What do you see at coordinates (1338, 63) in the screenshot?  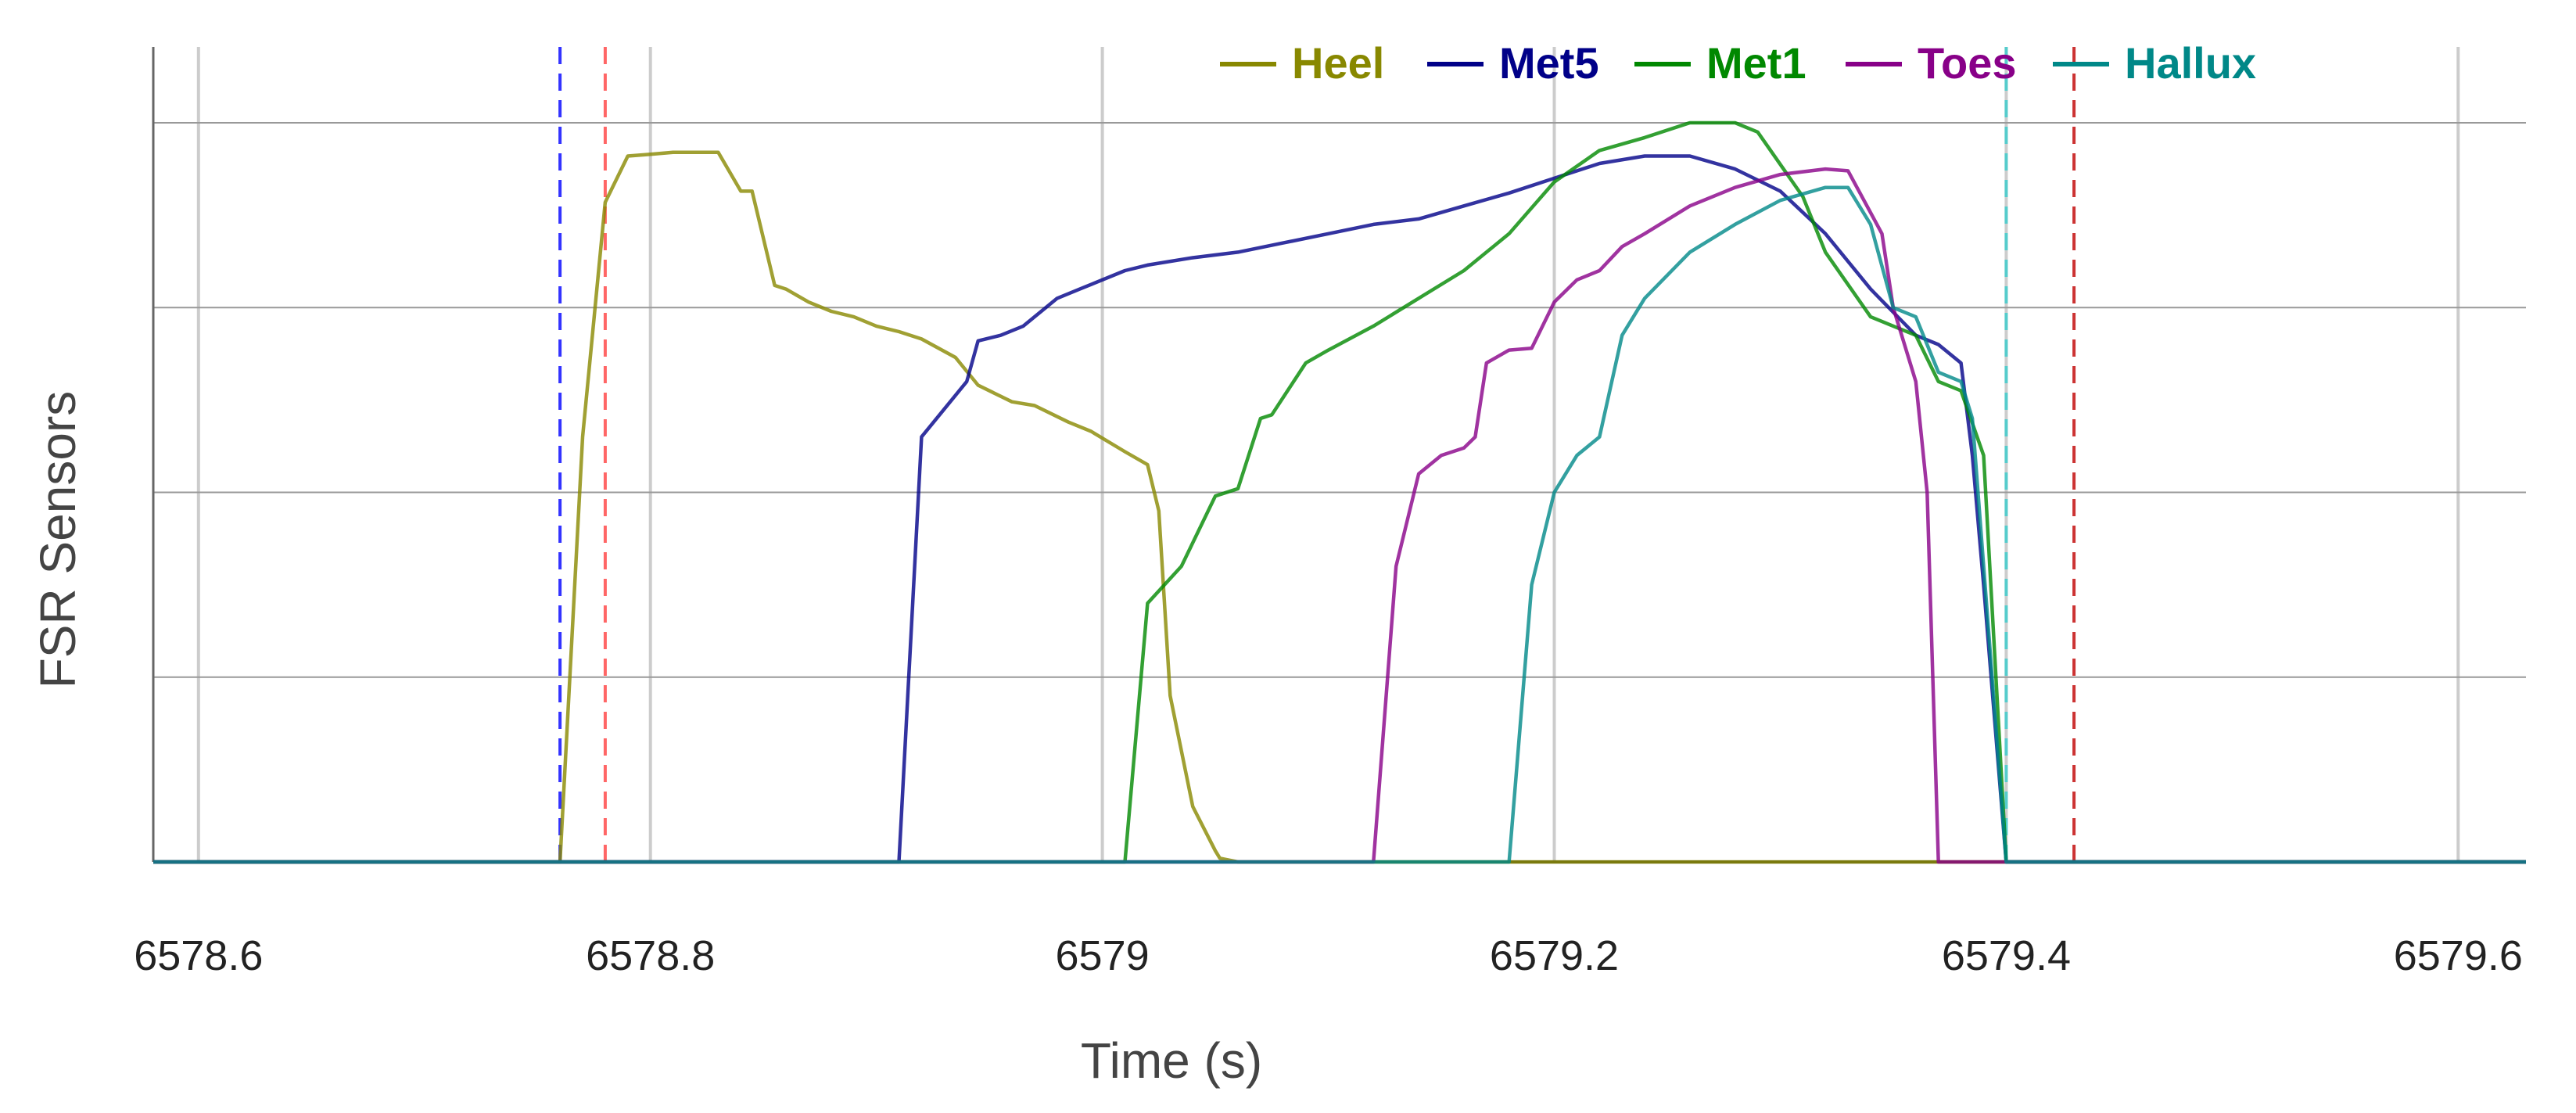 I see `legend-label-heel: Heel` at bounding box center [1338, 63].